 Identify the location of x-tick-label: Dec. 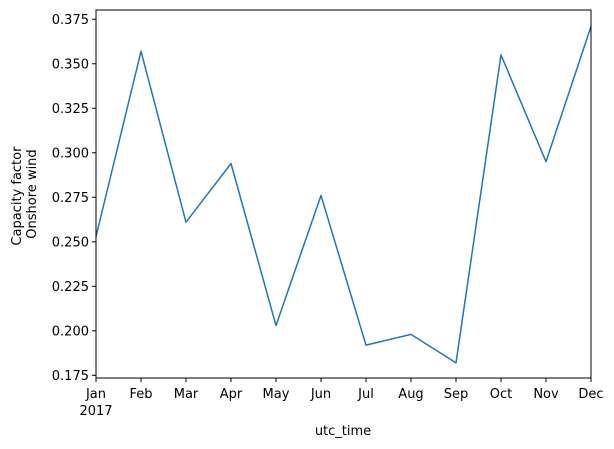
(590, 394).